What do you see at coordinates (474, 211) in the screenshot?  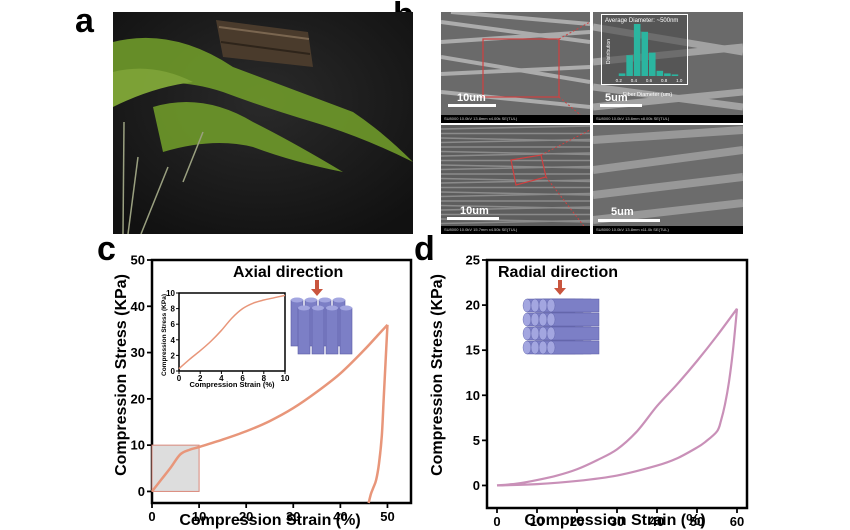 I see `sem-scale-label: 10um` at bounding box center [474, 211].